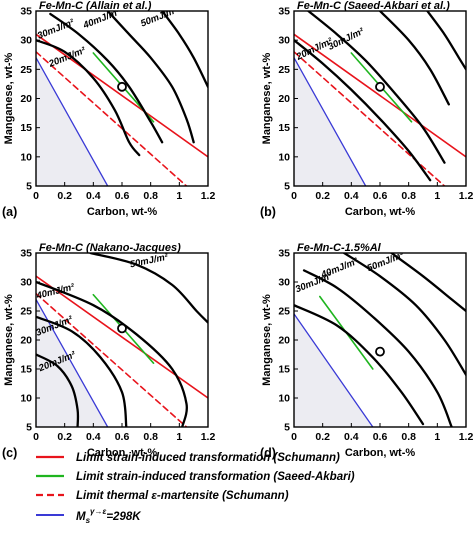 Image resolution: width=474 pixels, height=541 pixels. What do you see at coordinates (108, 516) in the screenshot?
I see `legend-label: Msγ→ε=298K` at bounding box center [108, 516].